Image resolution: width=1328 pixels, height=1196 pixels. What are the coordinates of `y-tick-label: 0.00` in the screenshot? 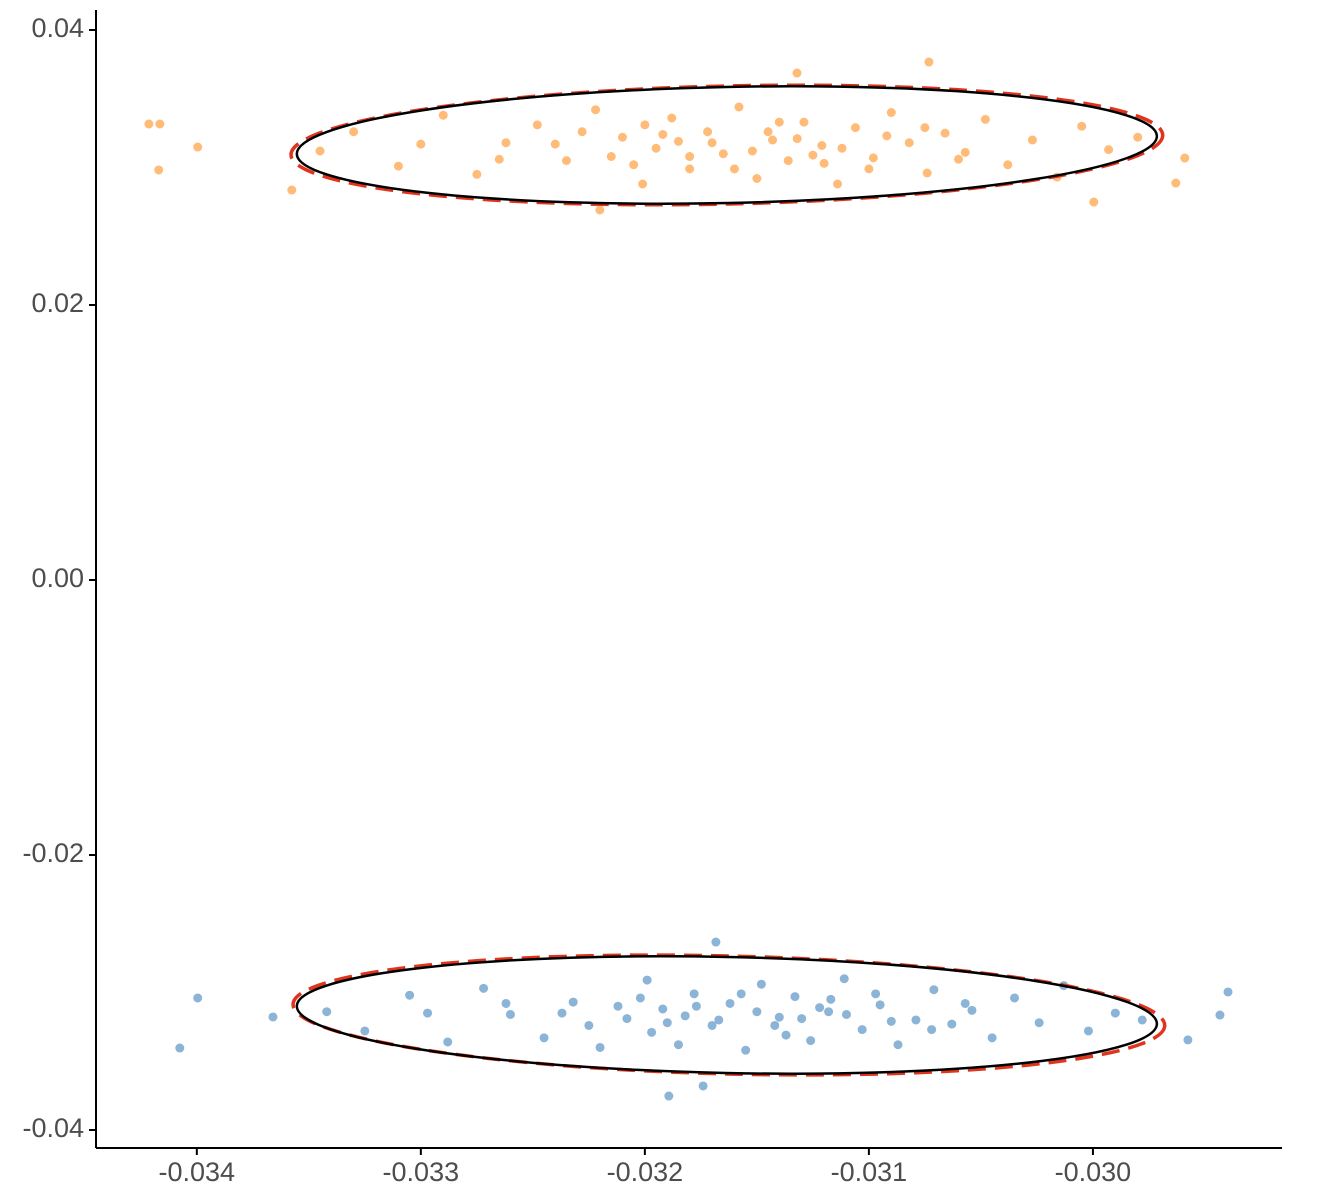 It's located at (57, 578).